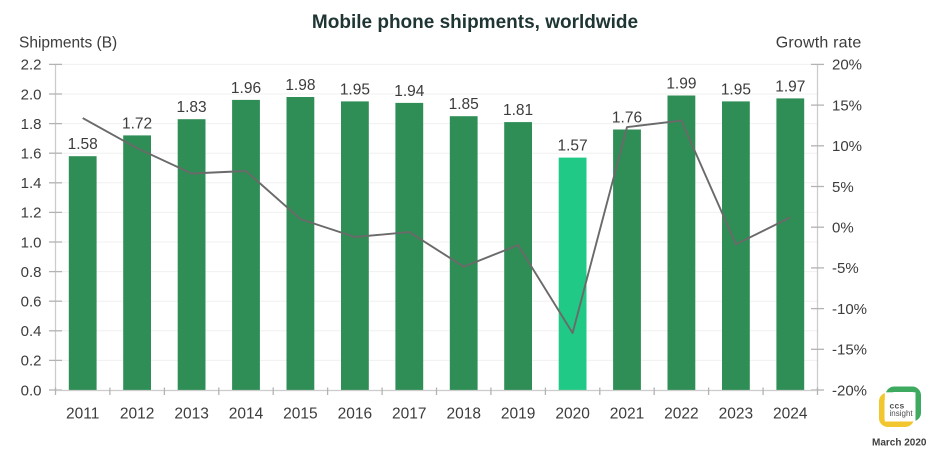 The image size is (940, 463). I want to click on svg-text: March 2020, so click(899, 443).